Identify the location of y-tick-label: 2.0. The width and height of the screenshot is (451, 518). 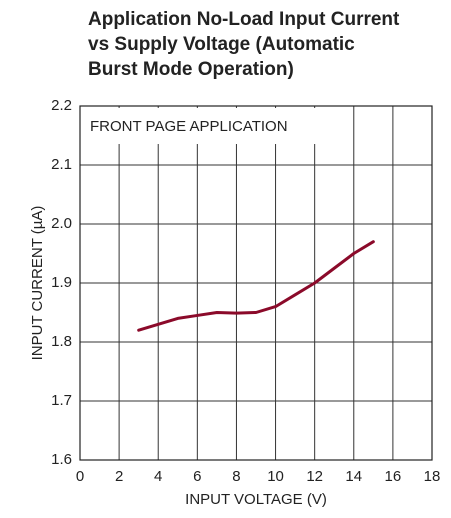
(61, 223).